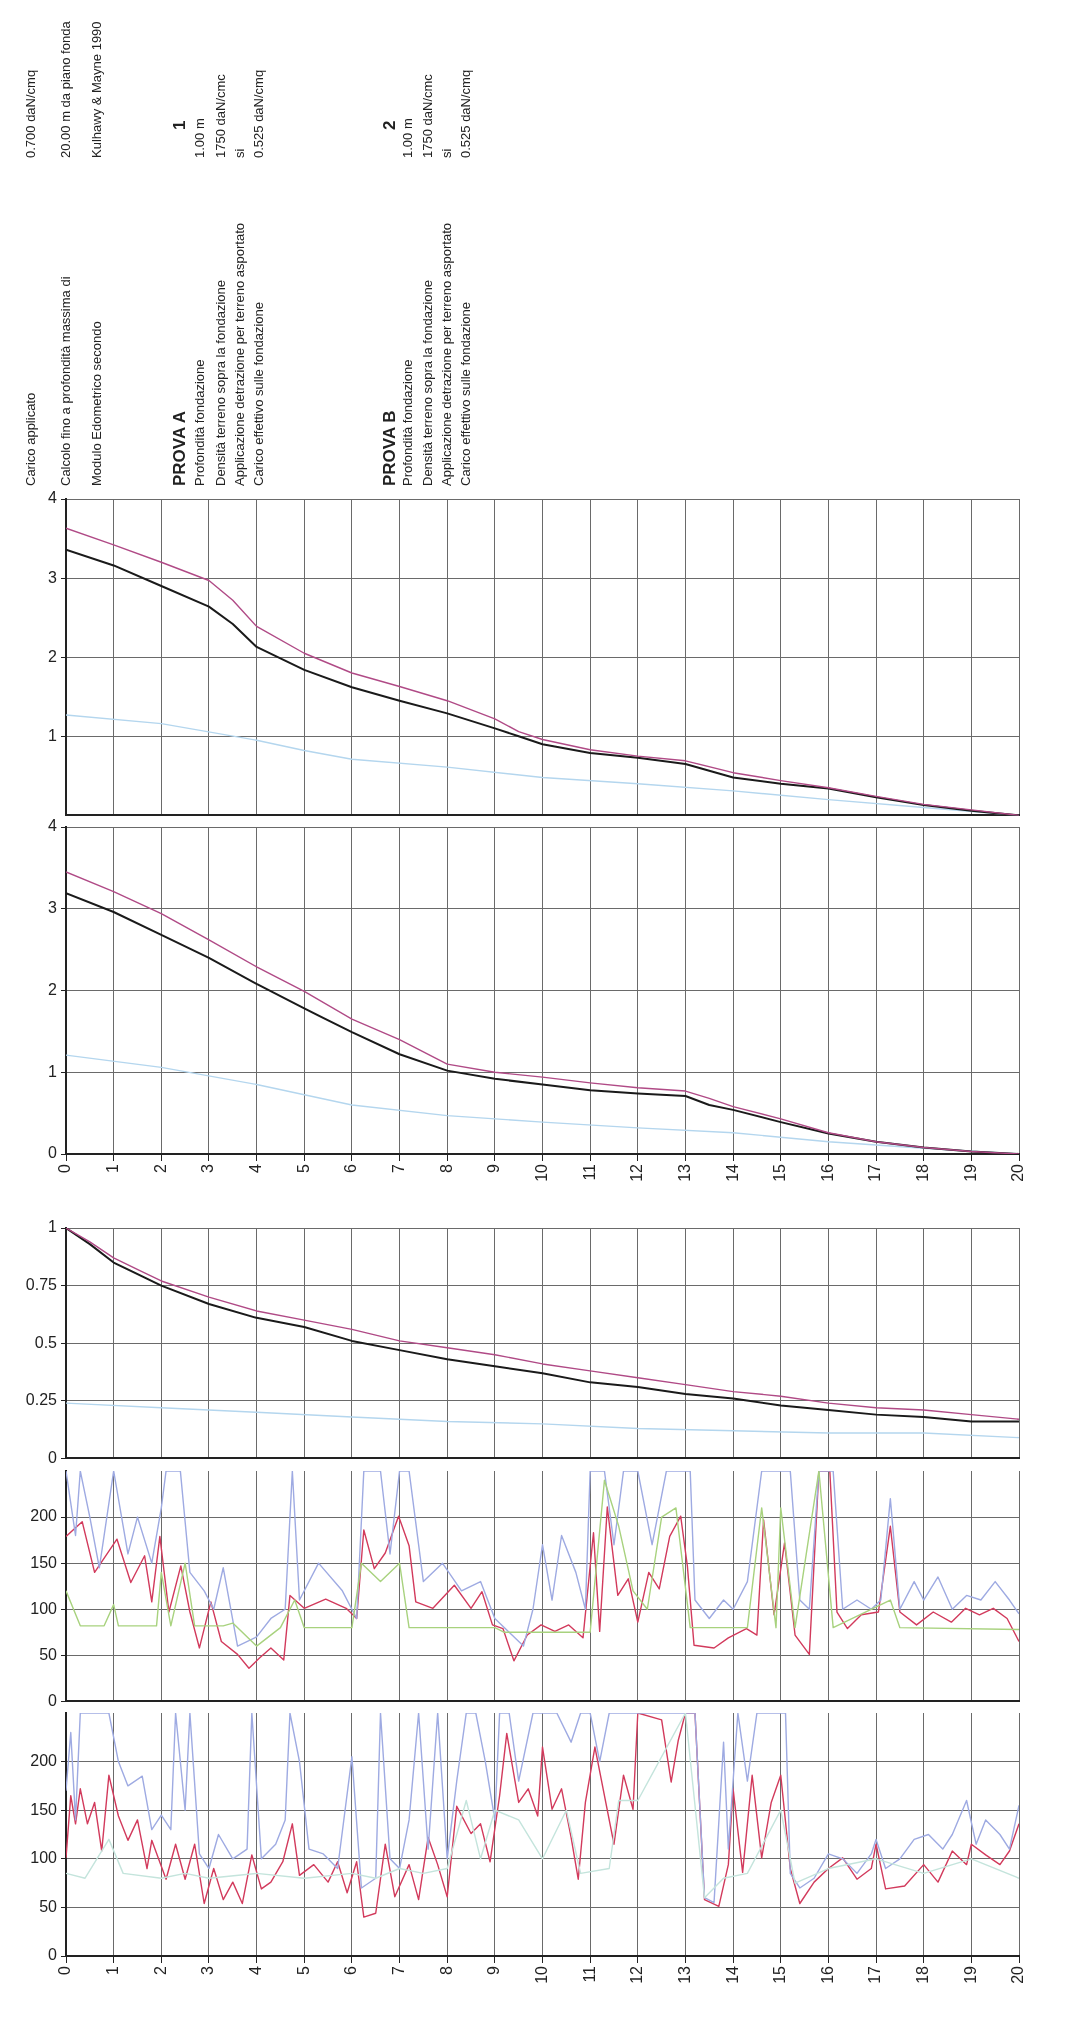 The image size is (1082, 2032). I want to click on text: Kulhawy & Mayne 1990, so click(97, 89).